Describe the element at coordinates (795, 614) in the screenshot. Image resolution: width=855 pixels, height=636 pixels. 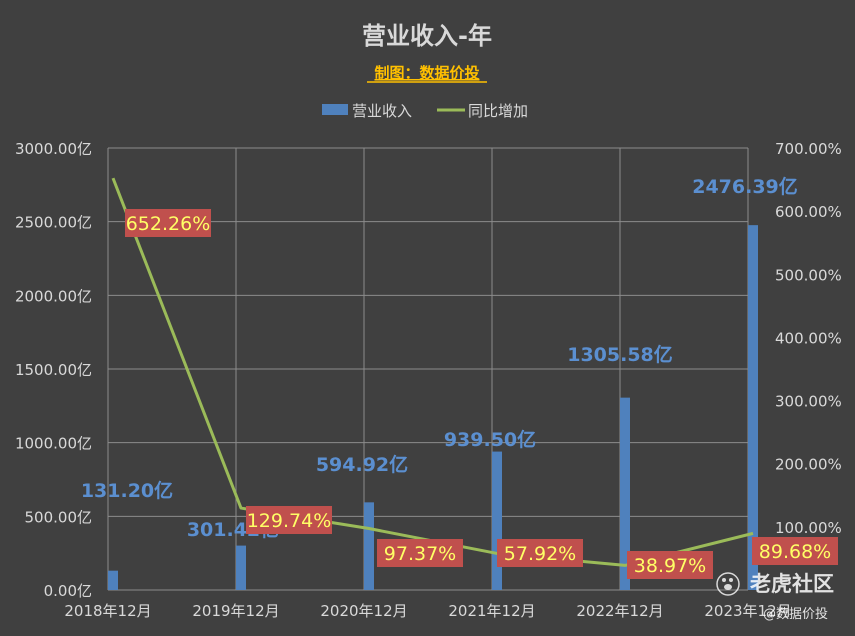
I see `watermark-handle: @数据价投` at that location.